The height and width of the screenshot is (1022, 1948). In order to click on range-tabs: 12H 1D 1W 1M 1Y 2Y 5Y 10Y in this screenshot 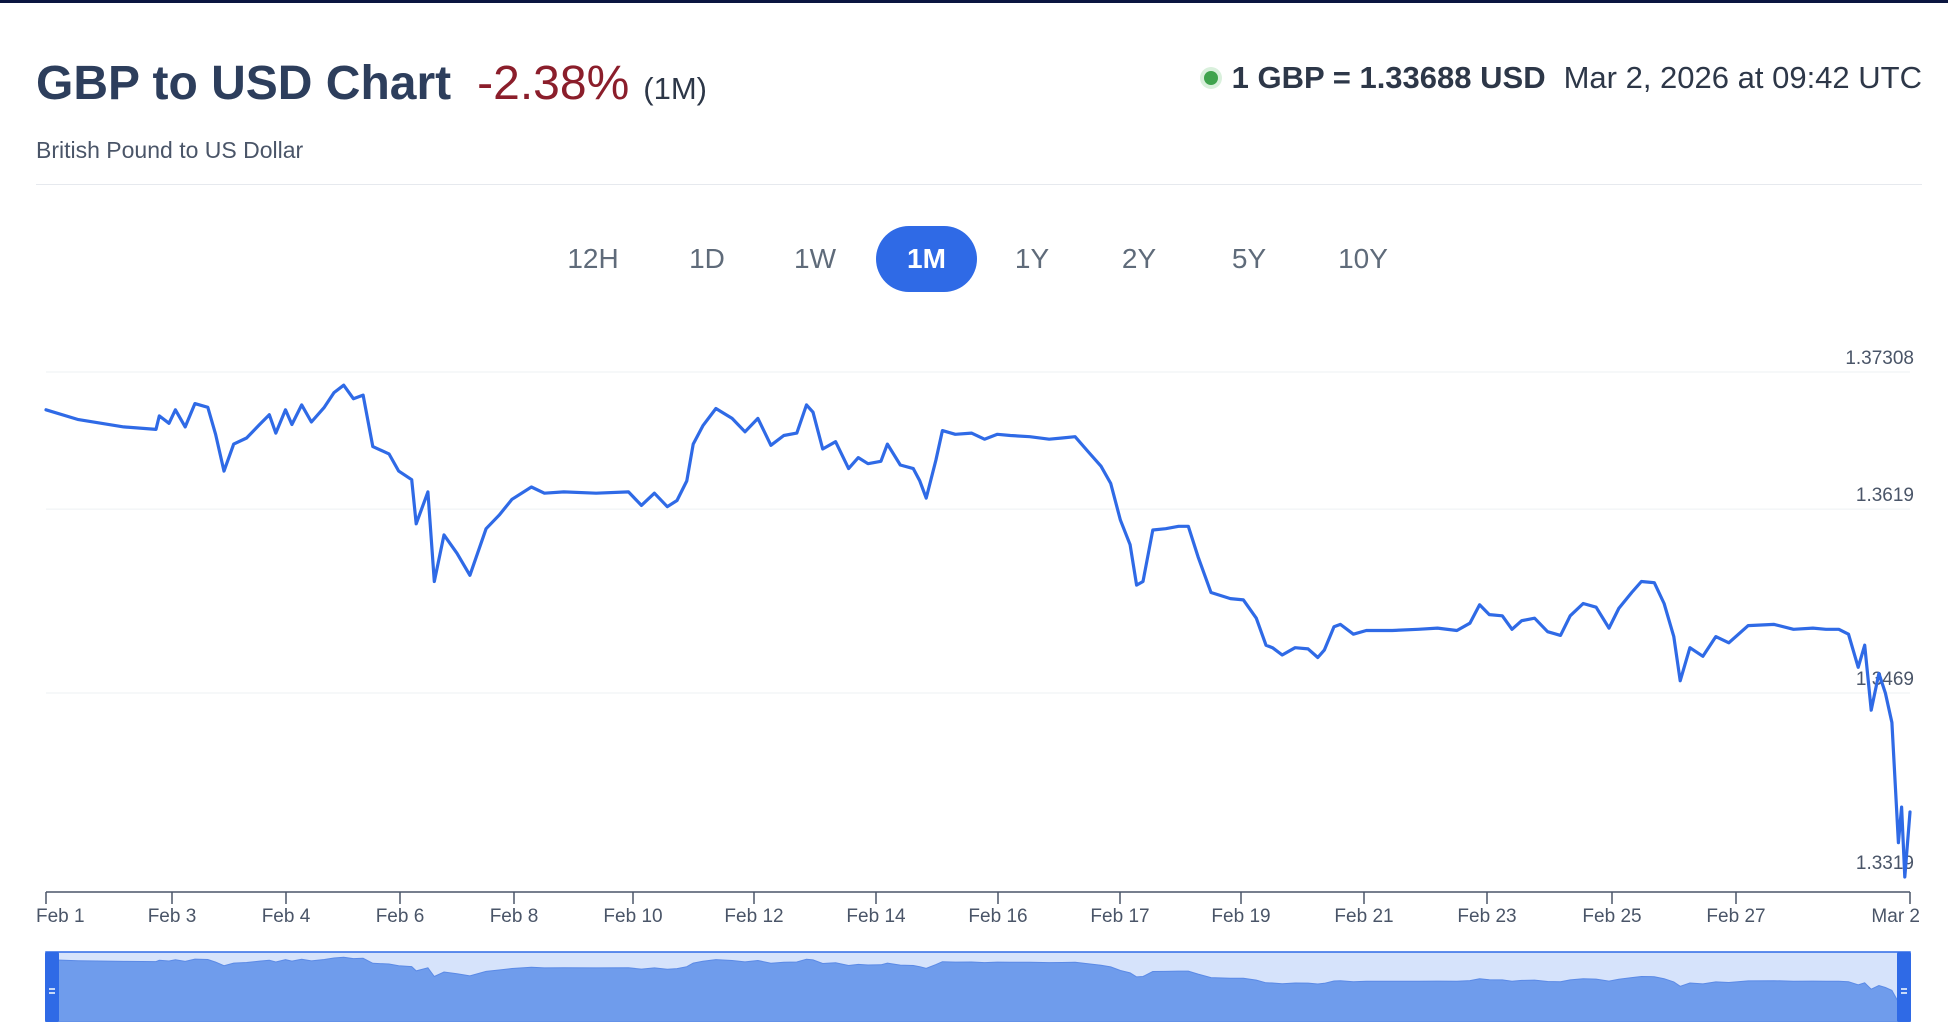, I will do `click(974, 259)`.